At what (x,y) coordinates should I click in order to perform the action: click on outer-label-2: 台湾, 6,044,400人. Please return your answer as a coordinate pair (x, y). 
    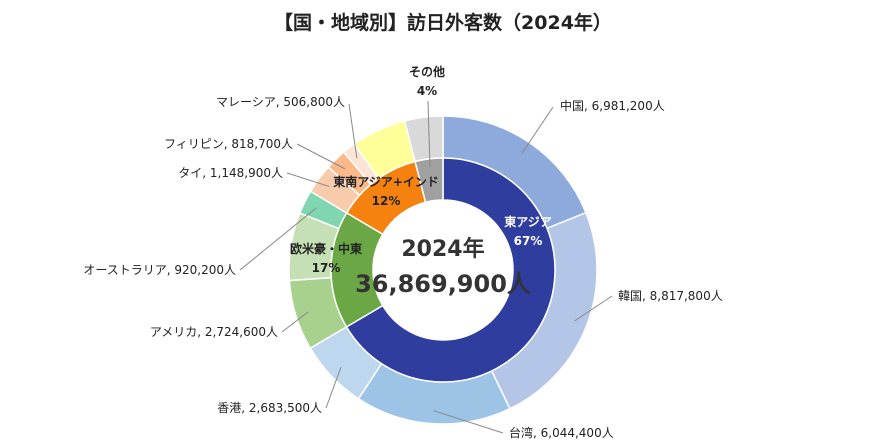
    Looking at the image, I should click on (561, 432).